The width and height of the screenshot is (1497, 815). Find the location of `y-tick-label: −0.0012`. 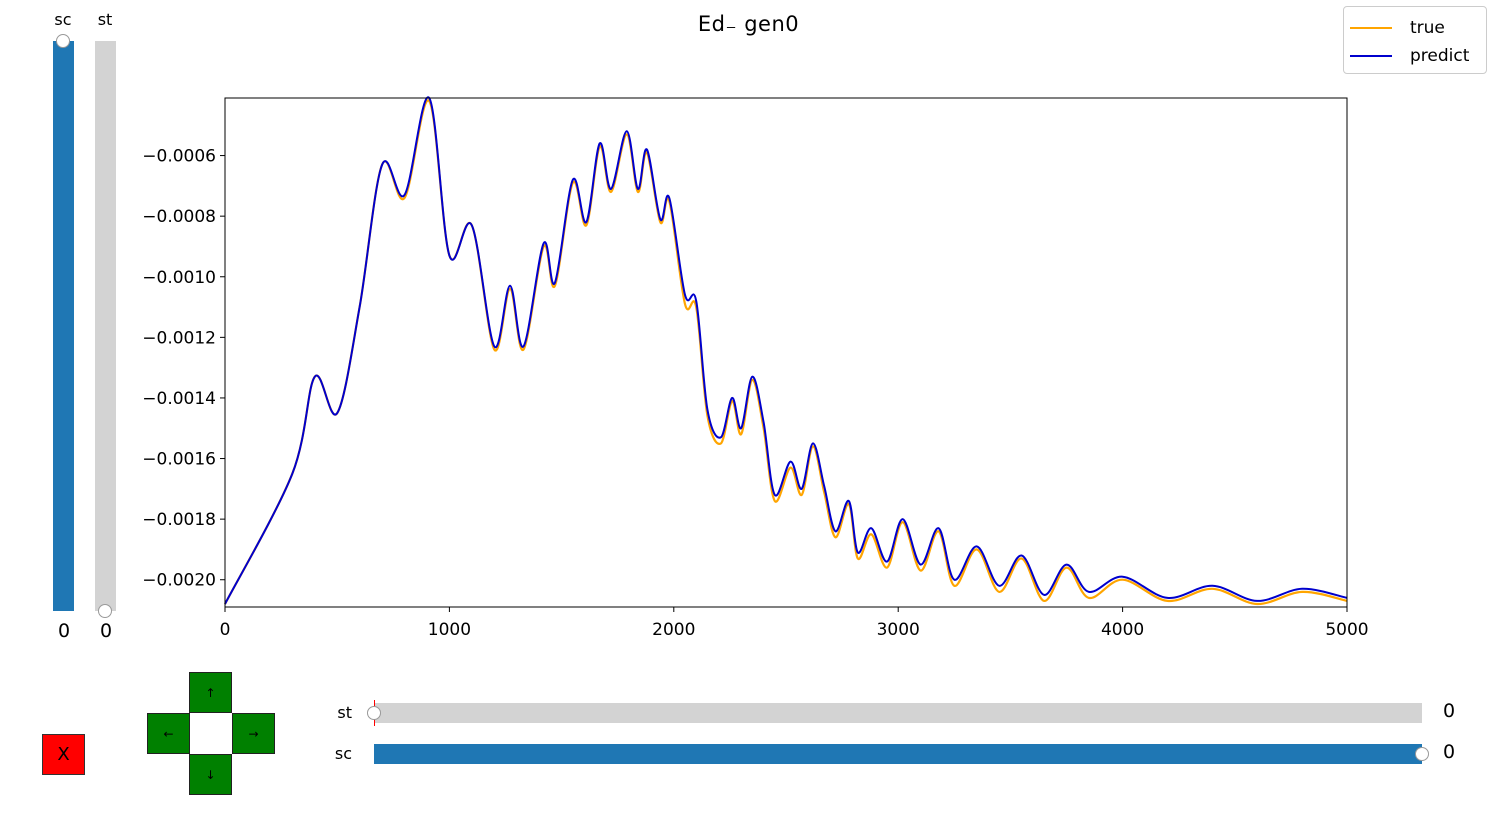

y-tick-label: −0.0012 is located at coordinates (179, 338).